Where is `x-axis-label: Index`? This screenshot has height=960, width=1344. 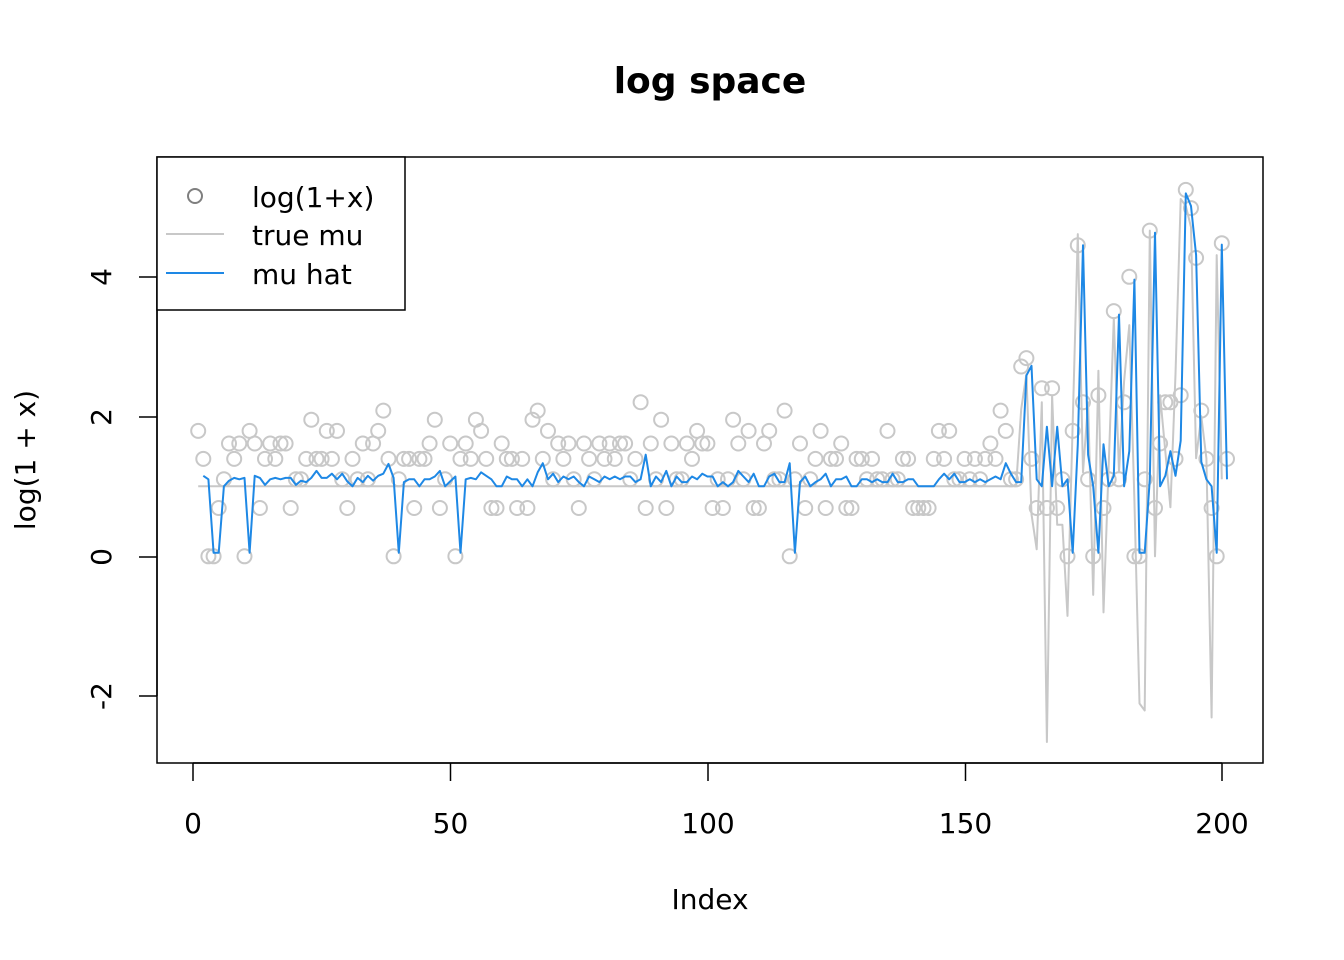
x-axis-label: Index is located at coordinates (709, 899).